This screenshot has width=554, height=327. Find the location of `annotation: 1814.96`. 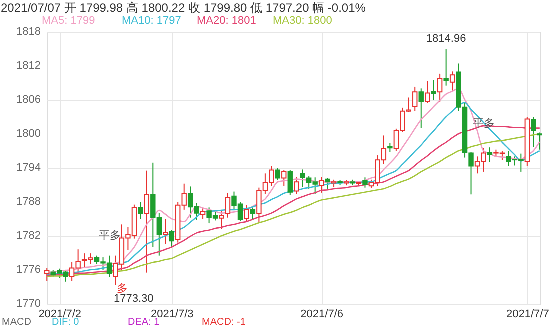

annotation: 1814.96 is located at coordinates (446, 39).